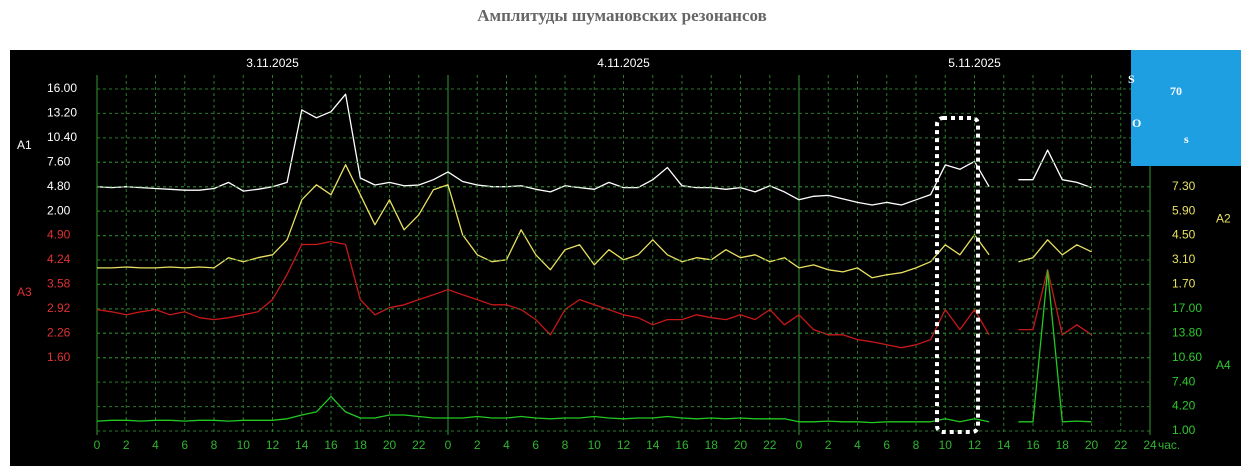  What do you see at coordinates (62, 137) in the screenshot?
I see `y-tick-label: 10.40` at bounding box center [62, 137].